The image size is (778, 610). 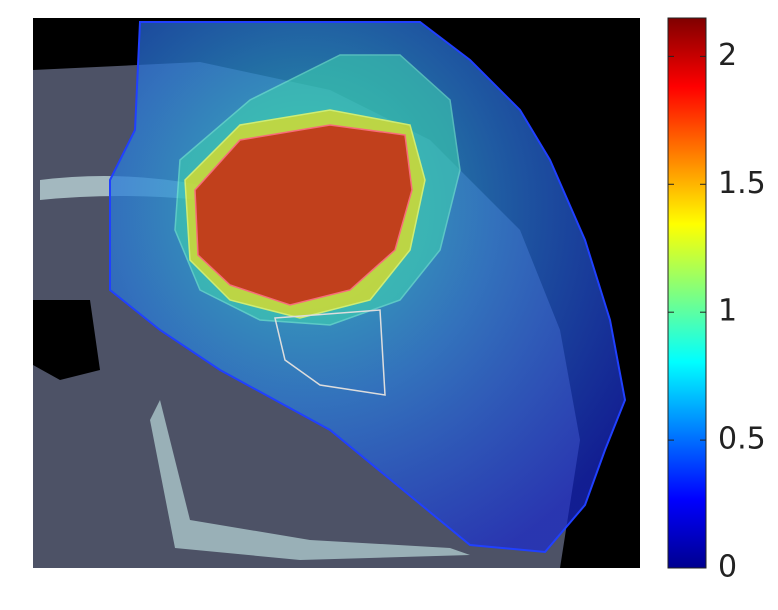 I want to click on colorbar, so click(x=687, y=293).